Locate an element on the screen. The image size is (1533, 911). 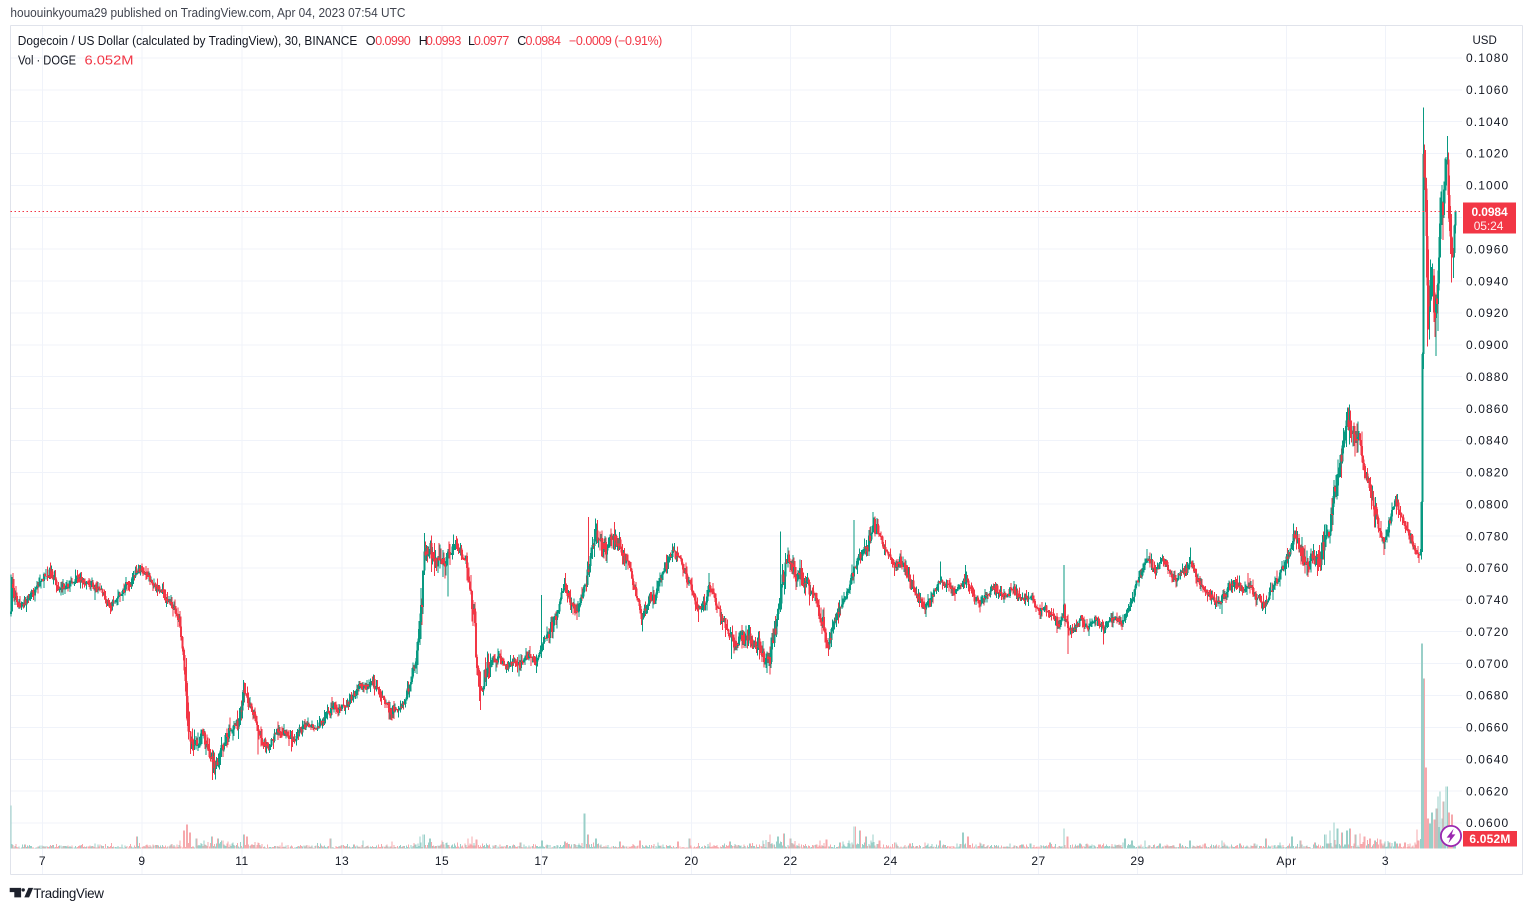
svg-text: 0.0680 is located at coordinates (1487, 696).